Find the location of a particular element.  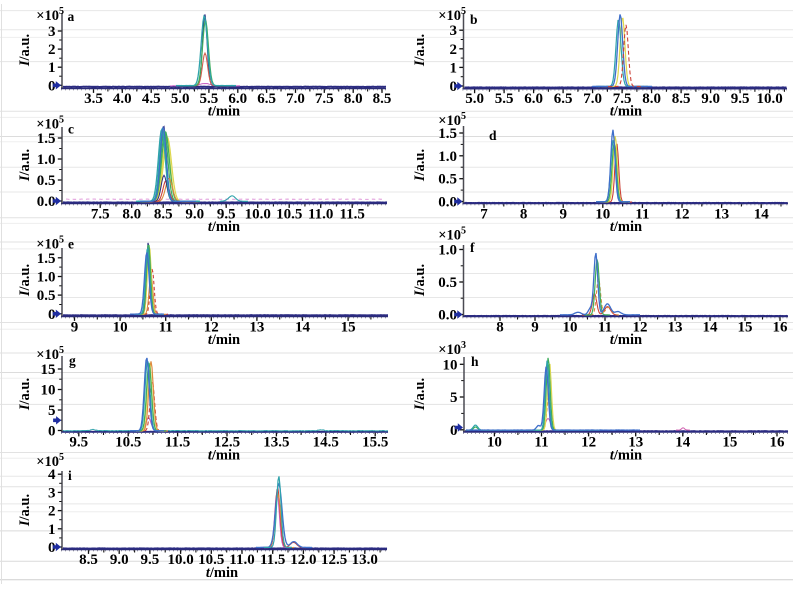

svg-text: 4.0 is located at coordinates (122, 99).